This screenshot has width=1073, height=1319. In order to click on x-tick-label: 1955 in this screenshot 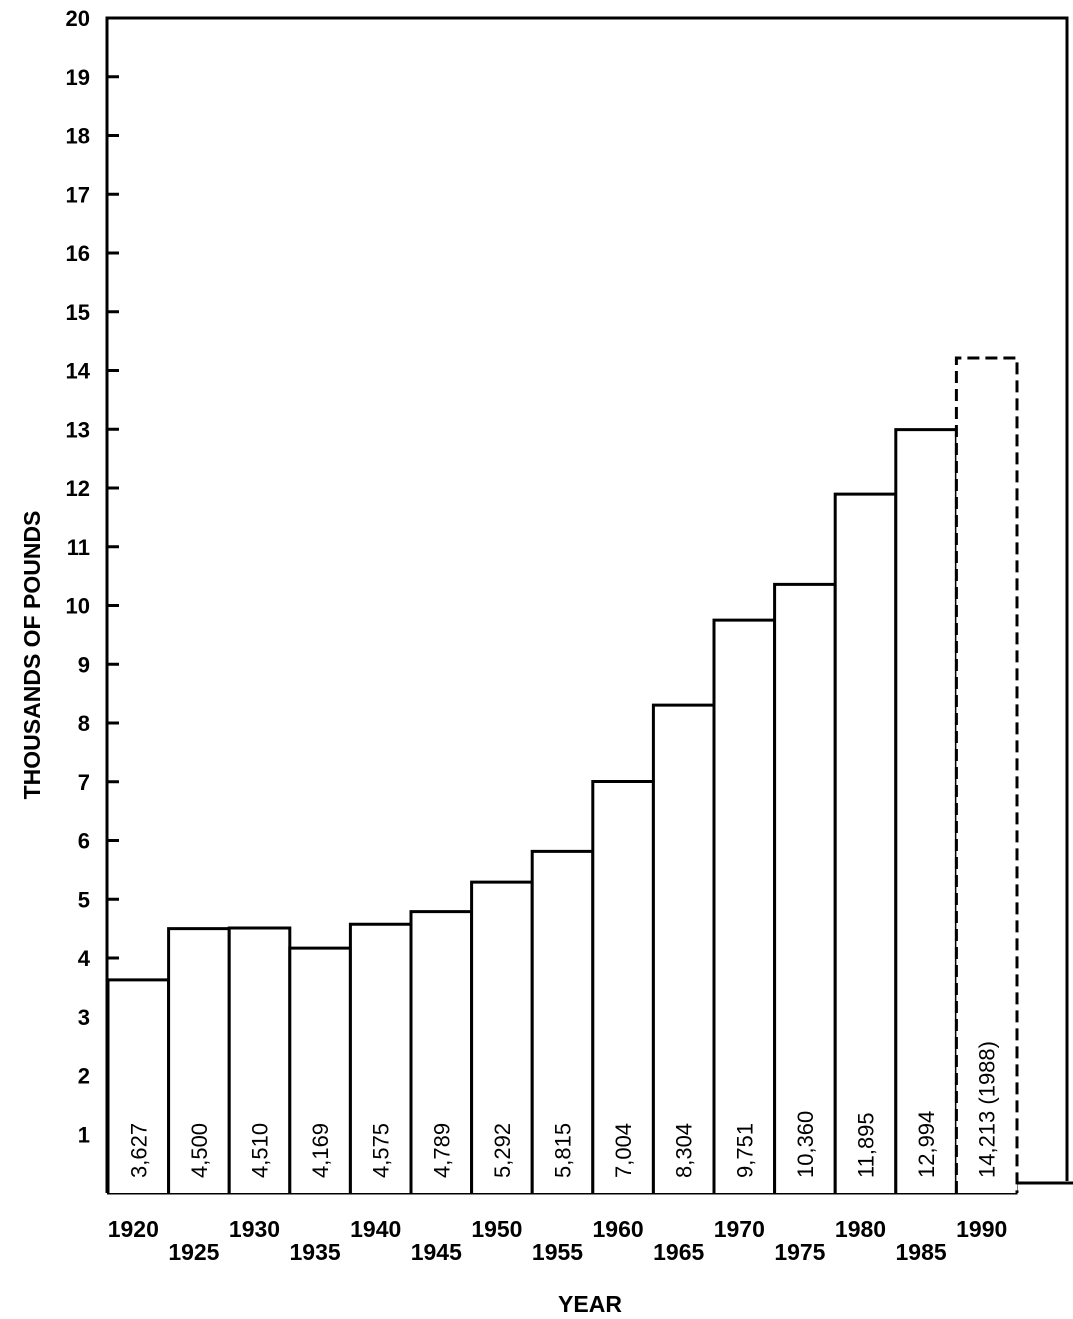, I will do `click(557, 1252)`.